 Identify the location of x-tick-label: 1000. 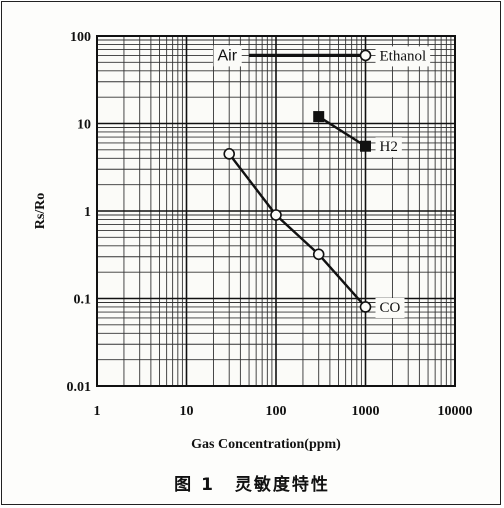
(366, 411).